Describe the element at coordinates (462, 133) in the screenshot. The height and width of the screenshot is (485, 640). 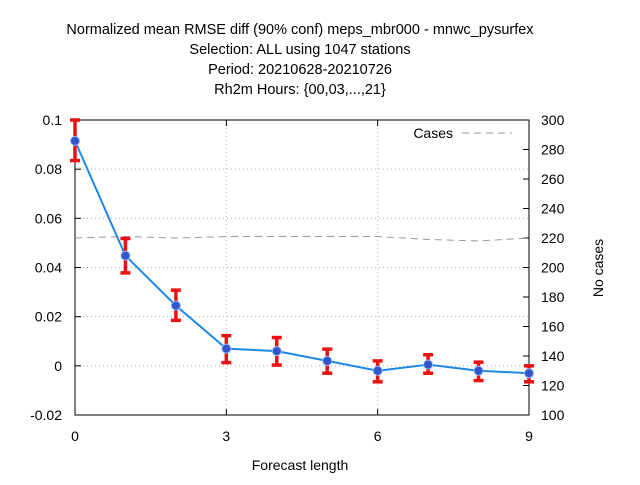
I see `legend: Cases` at that location.